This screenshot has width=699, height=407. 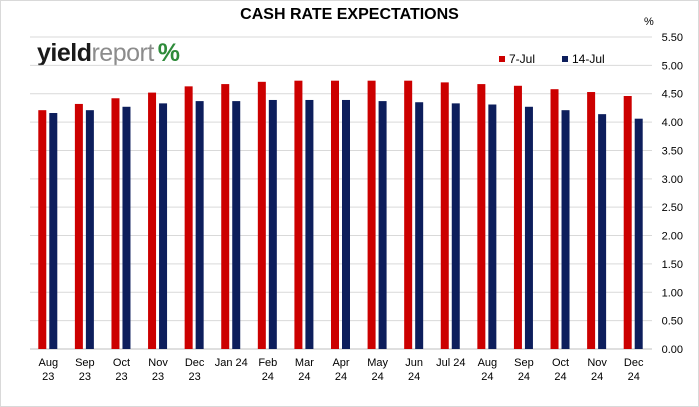 What do you see at coordinates (158, 370) in the screenshot?
I see `x-tick-label: Nov 23` at bounding box center [158, 370].